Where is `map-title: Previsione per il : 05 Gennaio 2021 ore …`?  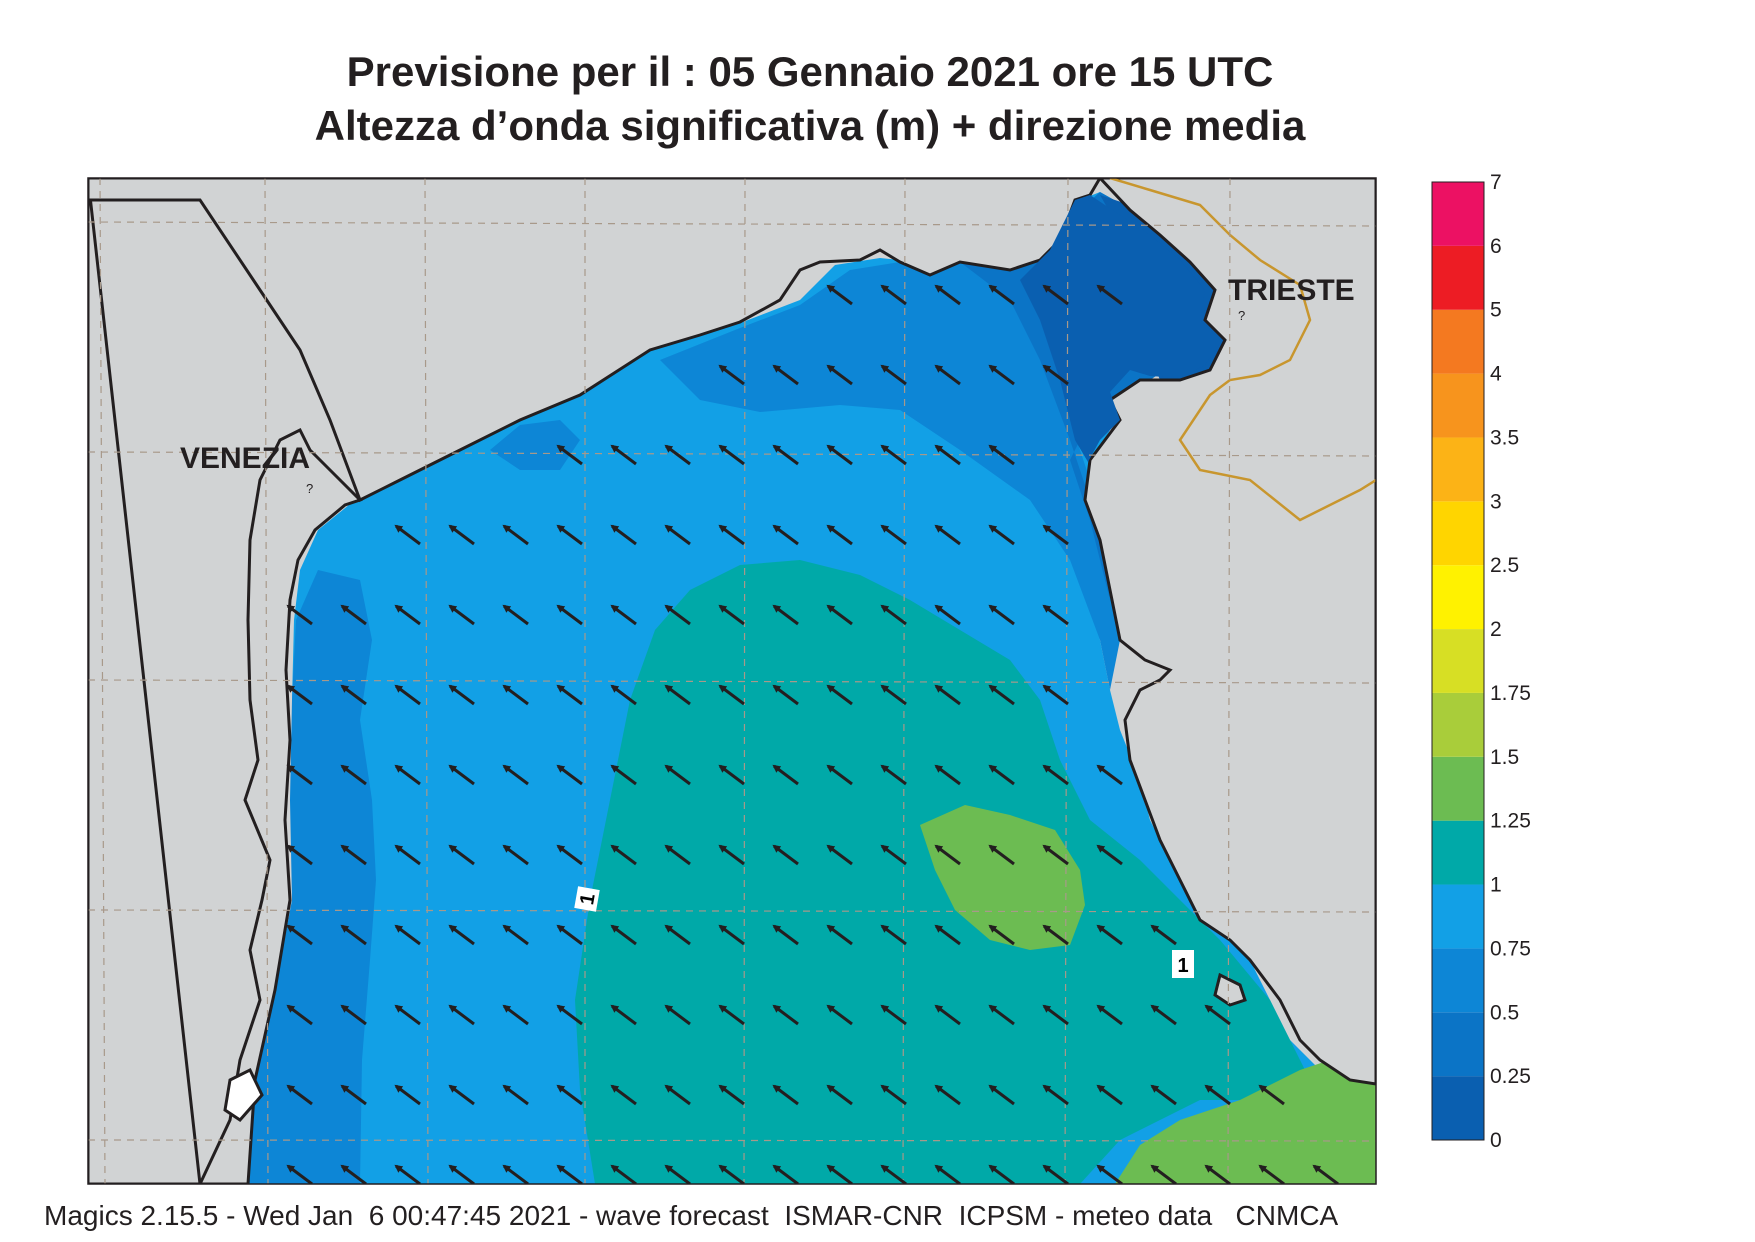
map-title: Previsione per il : 05 Gennaio 2021 ore … is located at coordinates (810, 71).